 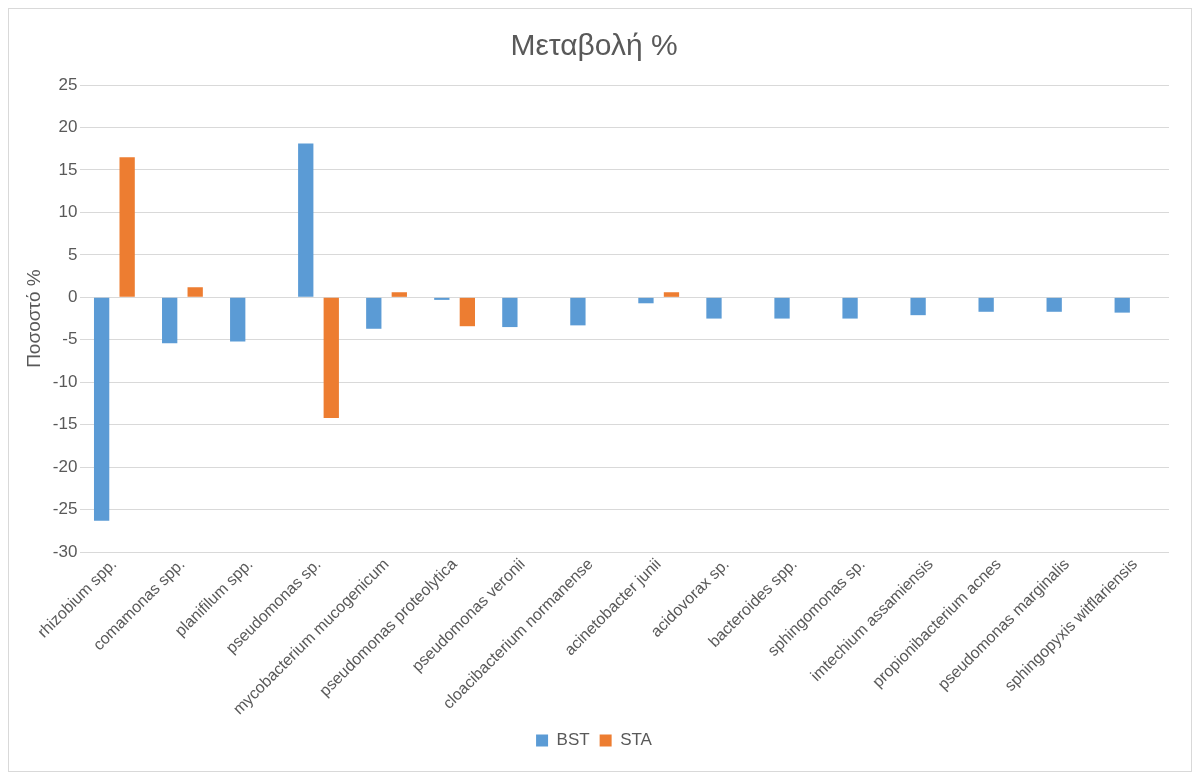 I want to click on y-tick-label: 5, so click(x=72, y=254).